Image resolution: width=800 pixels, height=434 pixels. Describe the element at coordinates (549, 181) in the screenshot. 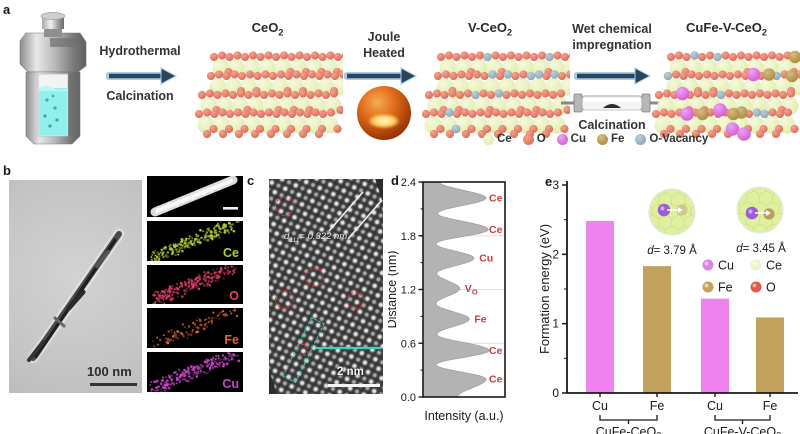

I see `panel-e-label: e` at that location.